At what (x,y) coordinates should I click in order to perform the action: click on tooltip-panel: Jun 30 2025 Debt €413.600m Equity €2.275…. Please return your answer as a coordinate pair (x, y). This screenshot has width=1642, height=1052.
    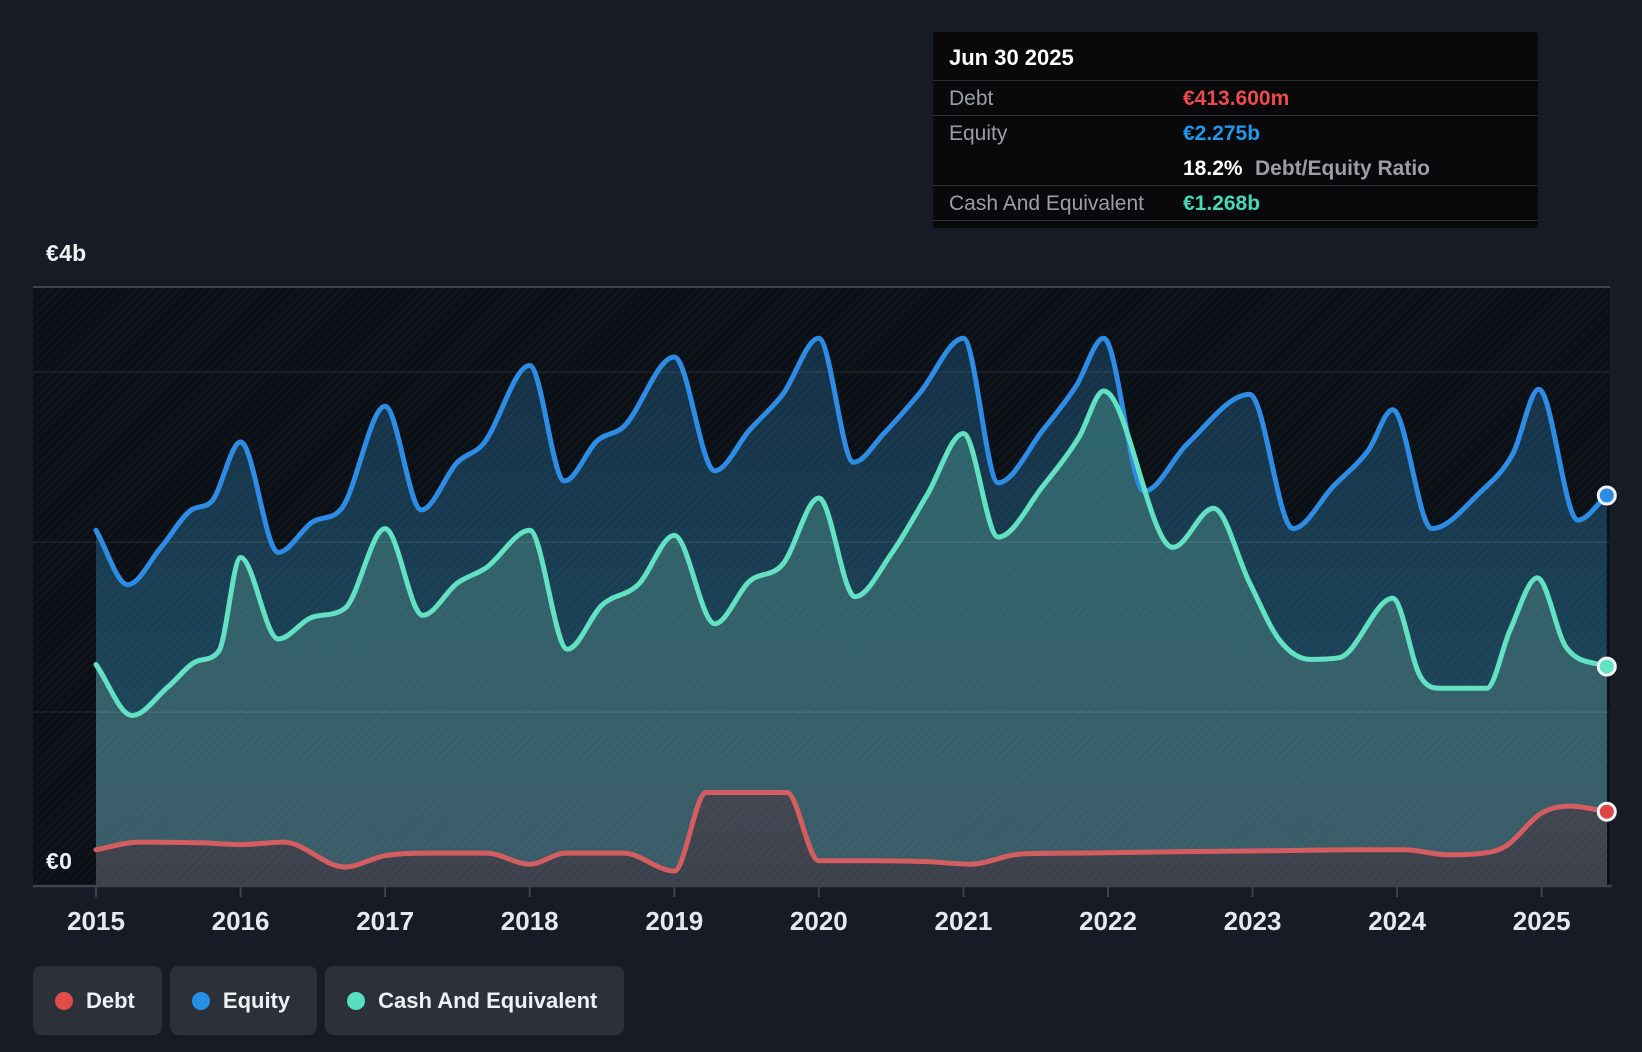
    Looking at the image, I should click on (1235, 130).